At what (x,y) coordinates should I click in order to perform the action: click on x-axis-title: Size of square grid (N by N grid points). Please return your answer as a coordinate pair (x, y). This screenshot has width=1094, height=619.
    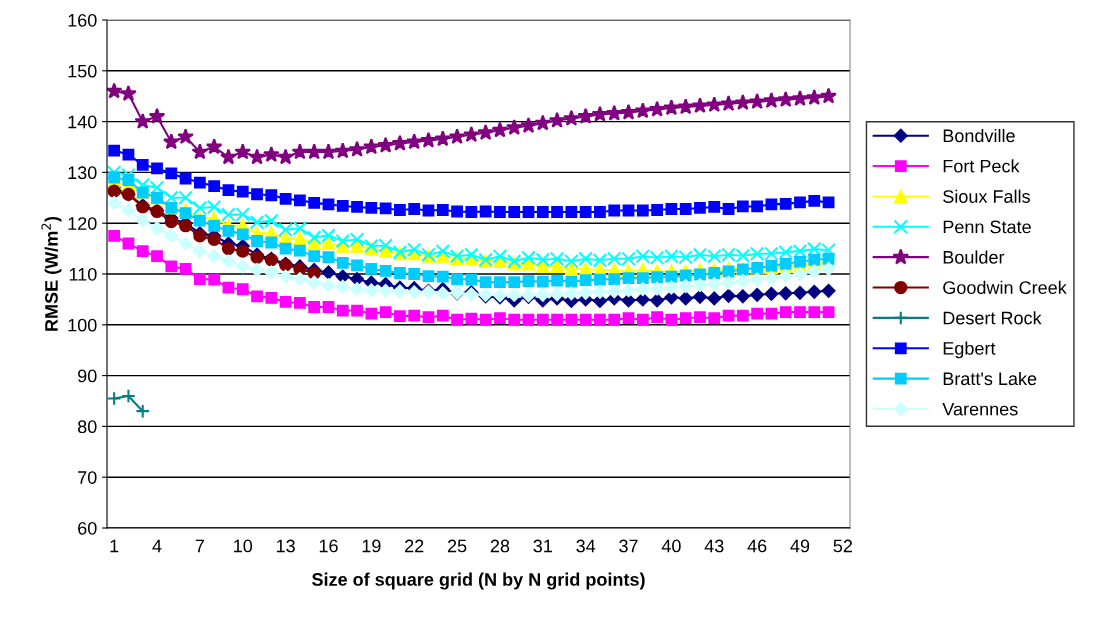
    Looking at the image, I should click on (478, 581).